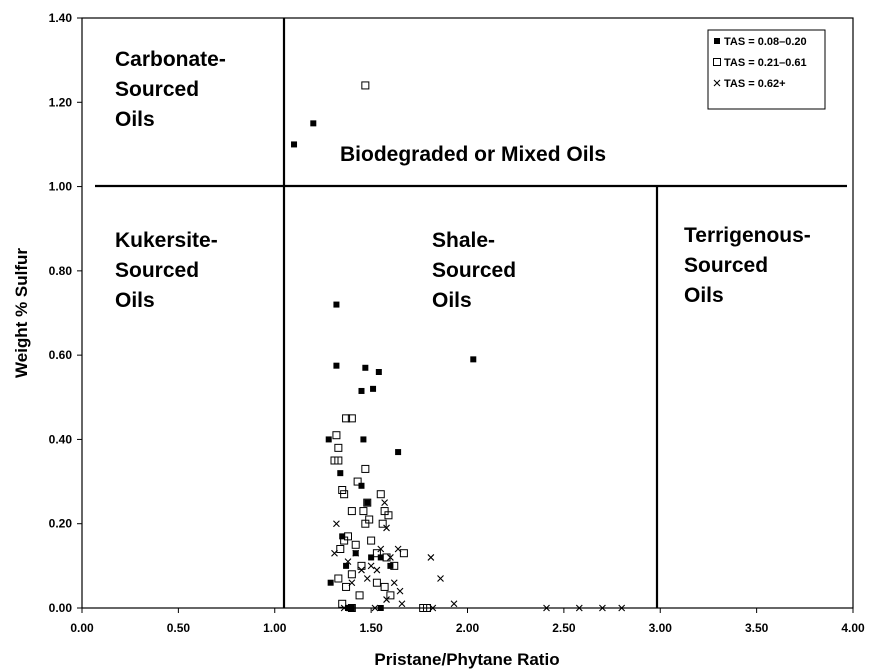 The height and width of the screenshot is (671, 871). What do you see at coordinates (473, 154) in the screenshot?
I see `region-label: Biodegraded or Mixed Oils` at bounding box center [473, 154].